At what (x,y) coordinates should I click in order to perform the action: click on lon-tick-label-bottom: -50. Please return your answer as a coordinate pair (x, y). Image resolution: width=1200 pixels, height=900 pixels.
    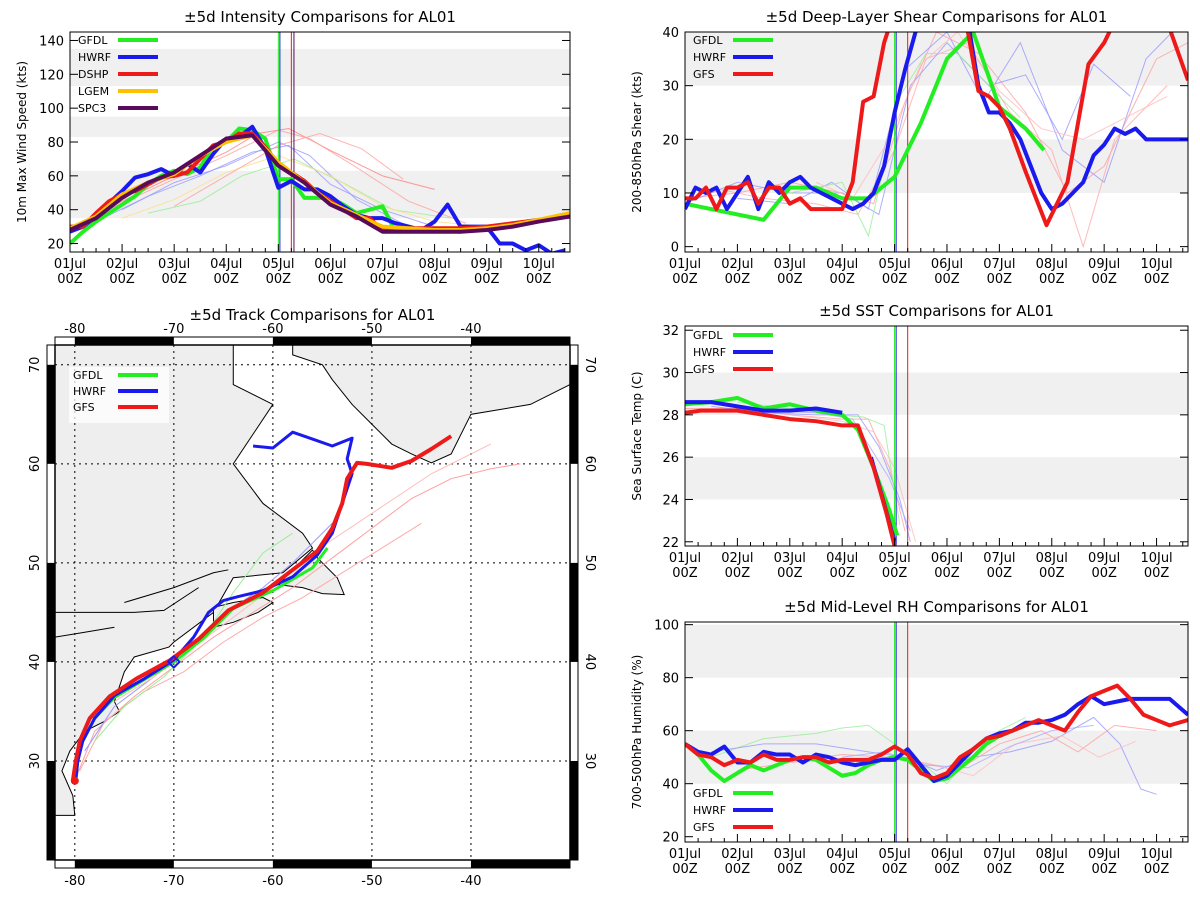
    Looking at the image, I should click on (371, 881).